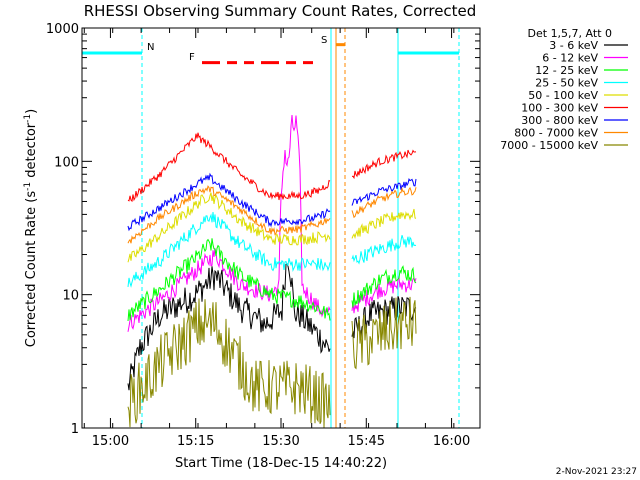  What do you see at coordinates (563, 95) in the screenshot?
I see `legend-label: 50 - 100 keV` at bounding box center [563, 95].